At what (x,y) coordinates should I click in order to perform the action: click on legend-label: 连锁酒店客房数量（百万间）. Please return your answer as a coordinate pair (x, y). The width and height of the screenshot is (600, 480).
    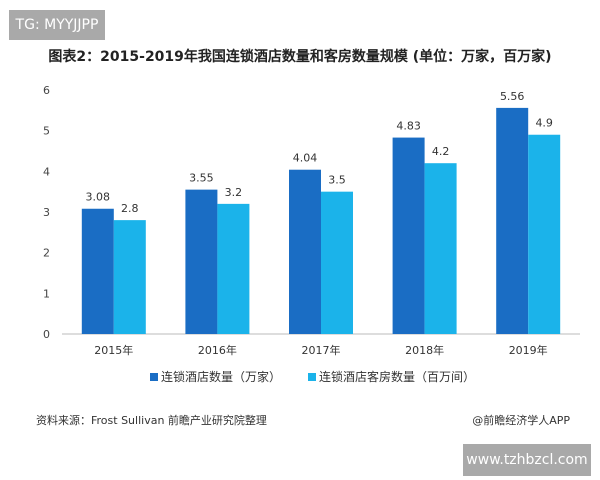
    Looking at the image, I should click on (397, 376).